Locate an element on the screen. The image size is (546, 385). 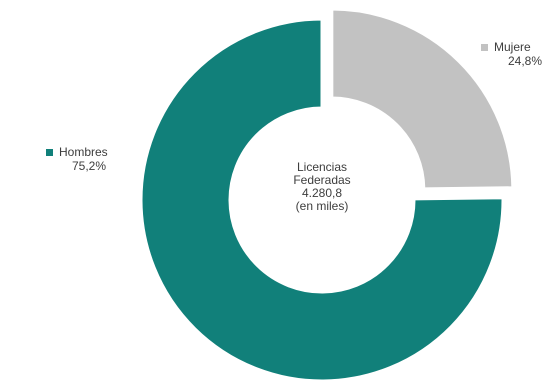
legend-label-hombres: Hombres is located at coordinates (83, 152).